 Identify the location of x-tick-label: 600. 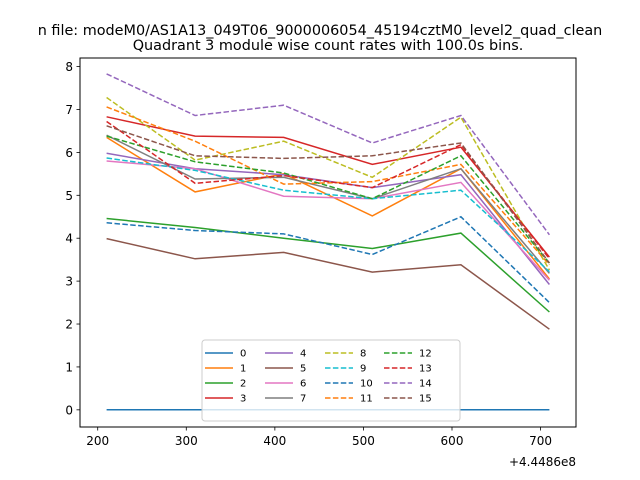
(452, 441).